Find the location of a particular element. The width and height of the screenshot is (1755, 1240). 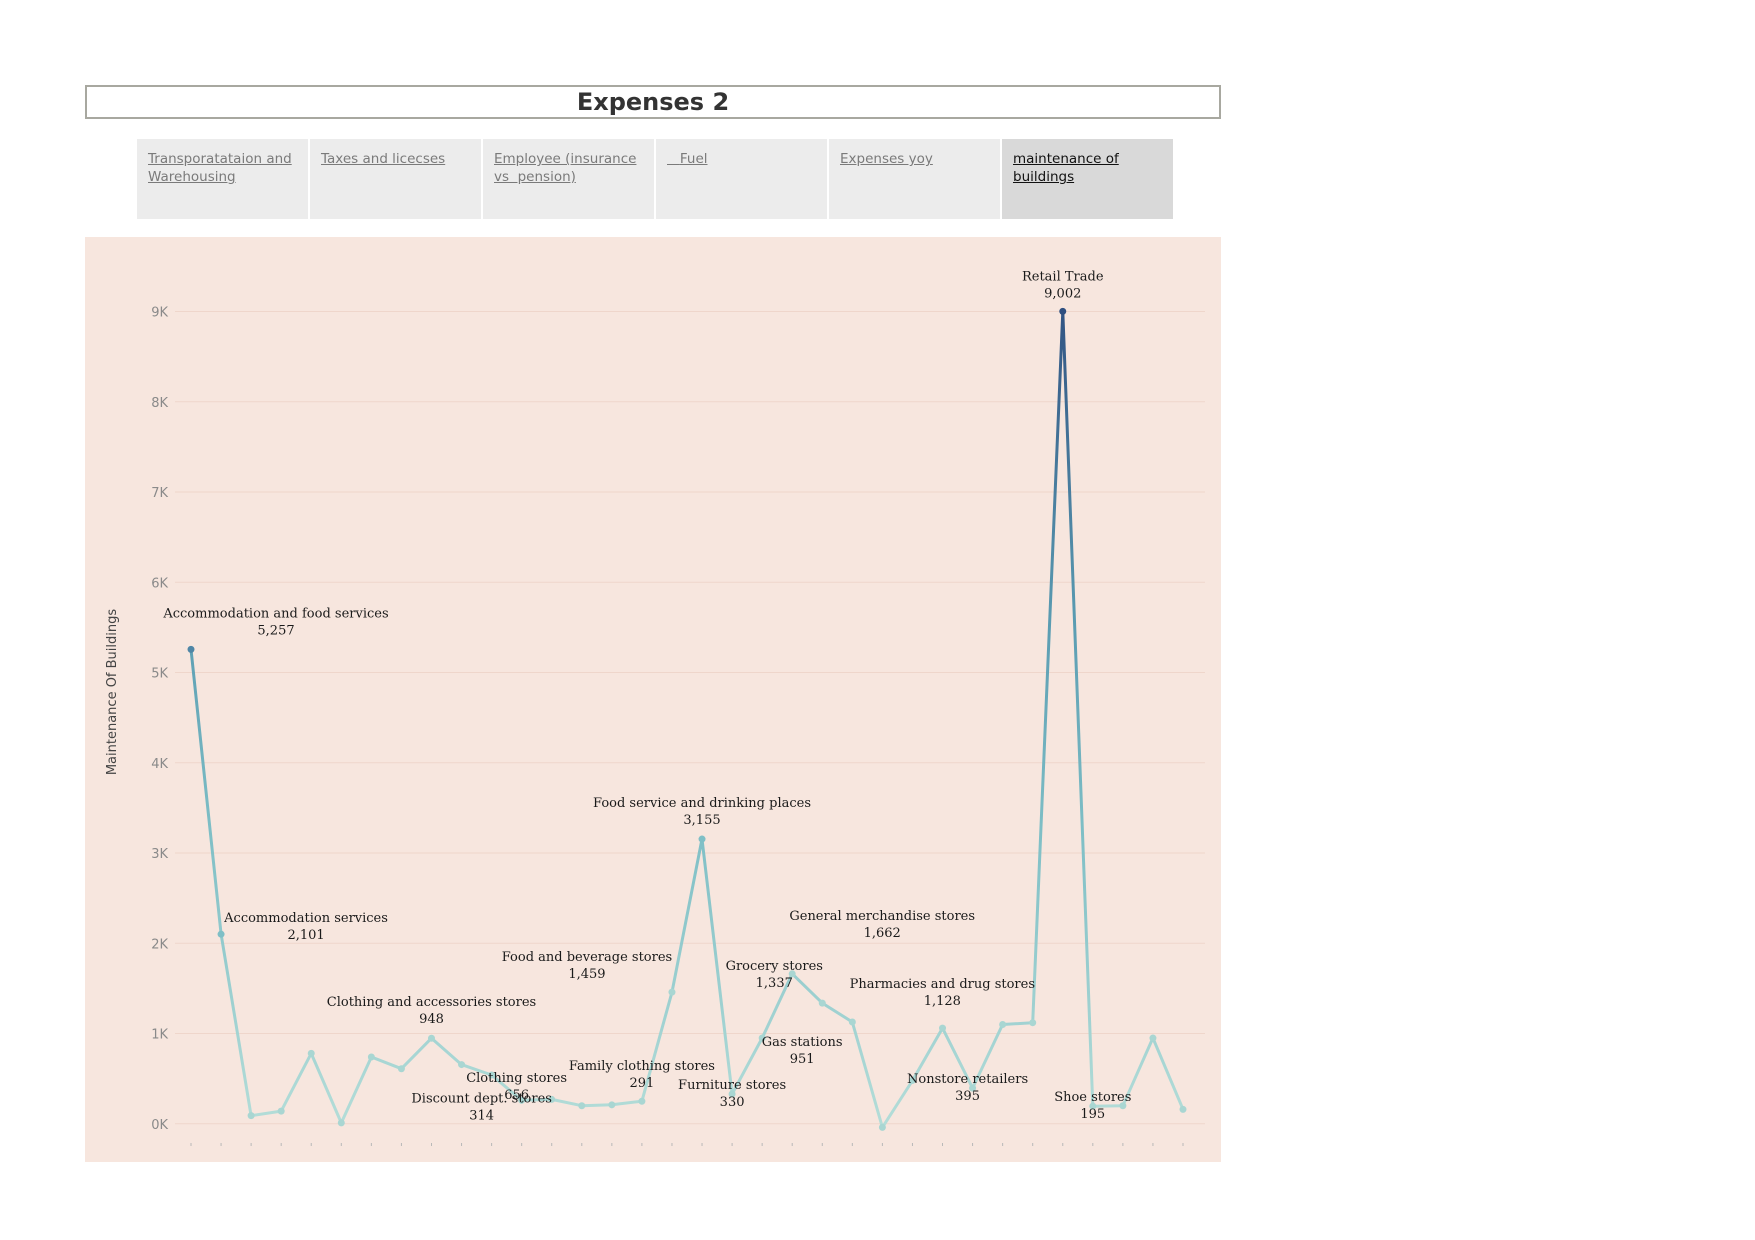

y-tick-label: 3K is located at coordinates (159, 854).